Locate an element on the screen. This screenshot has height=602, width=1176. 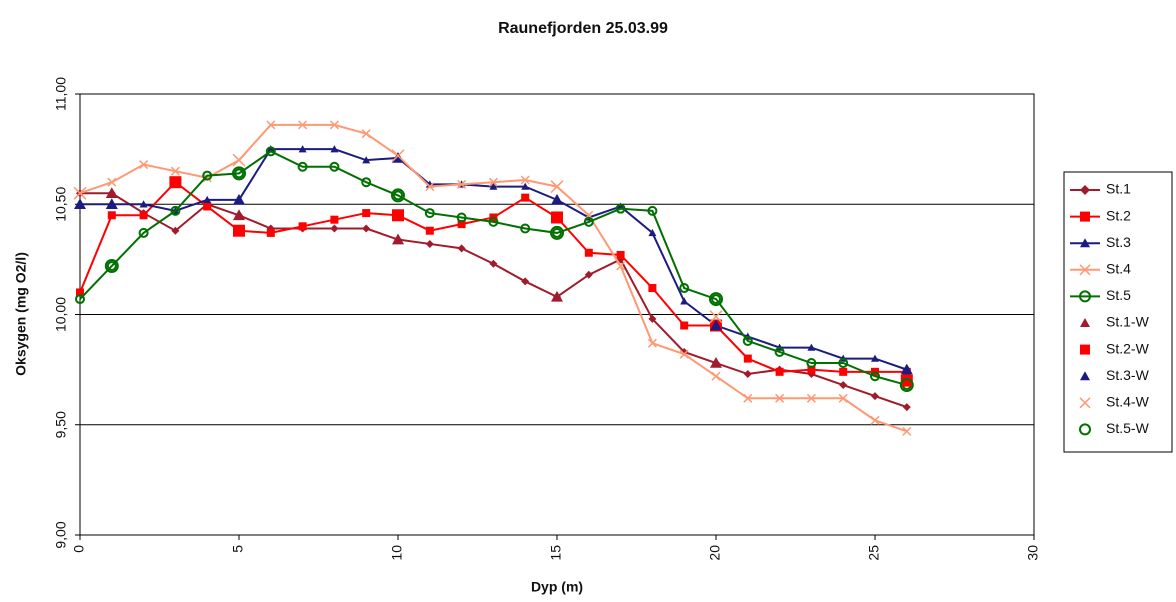
legend-label: St.2 is located at coordinates (1118, 215).